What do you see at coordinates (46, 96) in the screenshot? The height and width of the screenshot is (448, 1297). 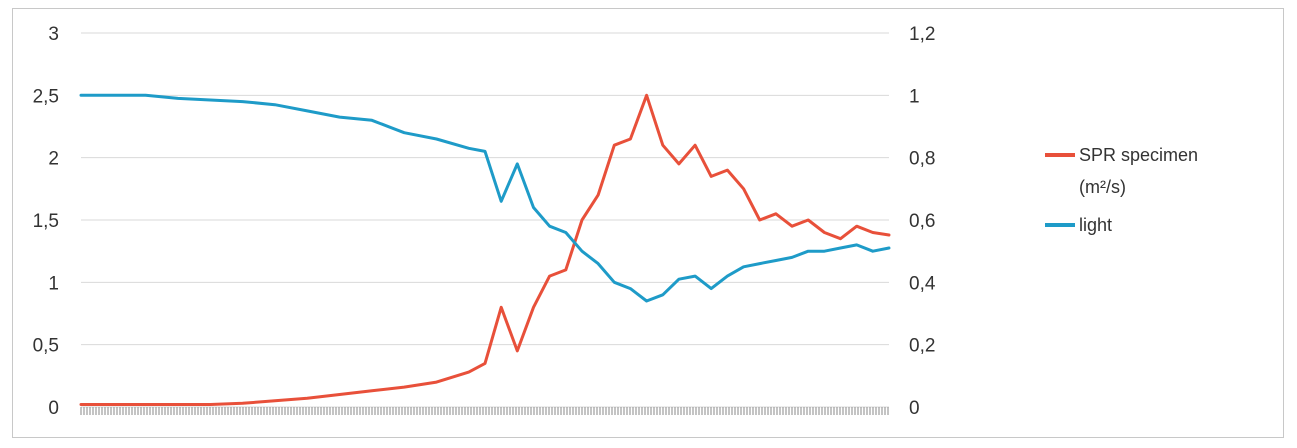 I see `left-tick-label: 2,5` at bounding box center [46, 96].